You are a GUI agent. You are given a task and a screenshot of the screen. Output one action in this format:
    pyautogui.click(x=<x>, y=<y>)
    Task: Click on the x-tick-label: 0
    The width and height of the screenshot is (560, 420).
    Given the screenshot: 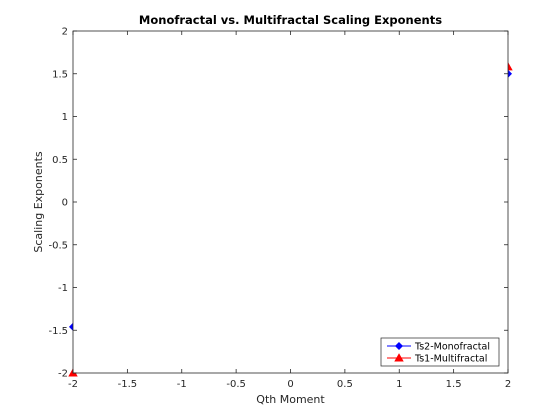 What is the action you would take?
    pyautogui.click(x=290, y=384)
    